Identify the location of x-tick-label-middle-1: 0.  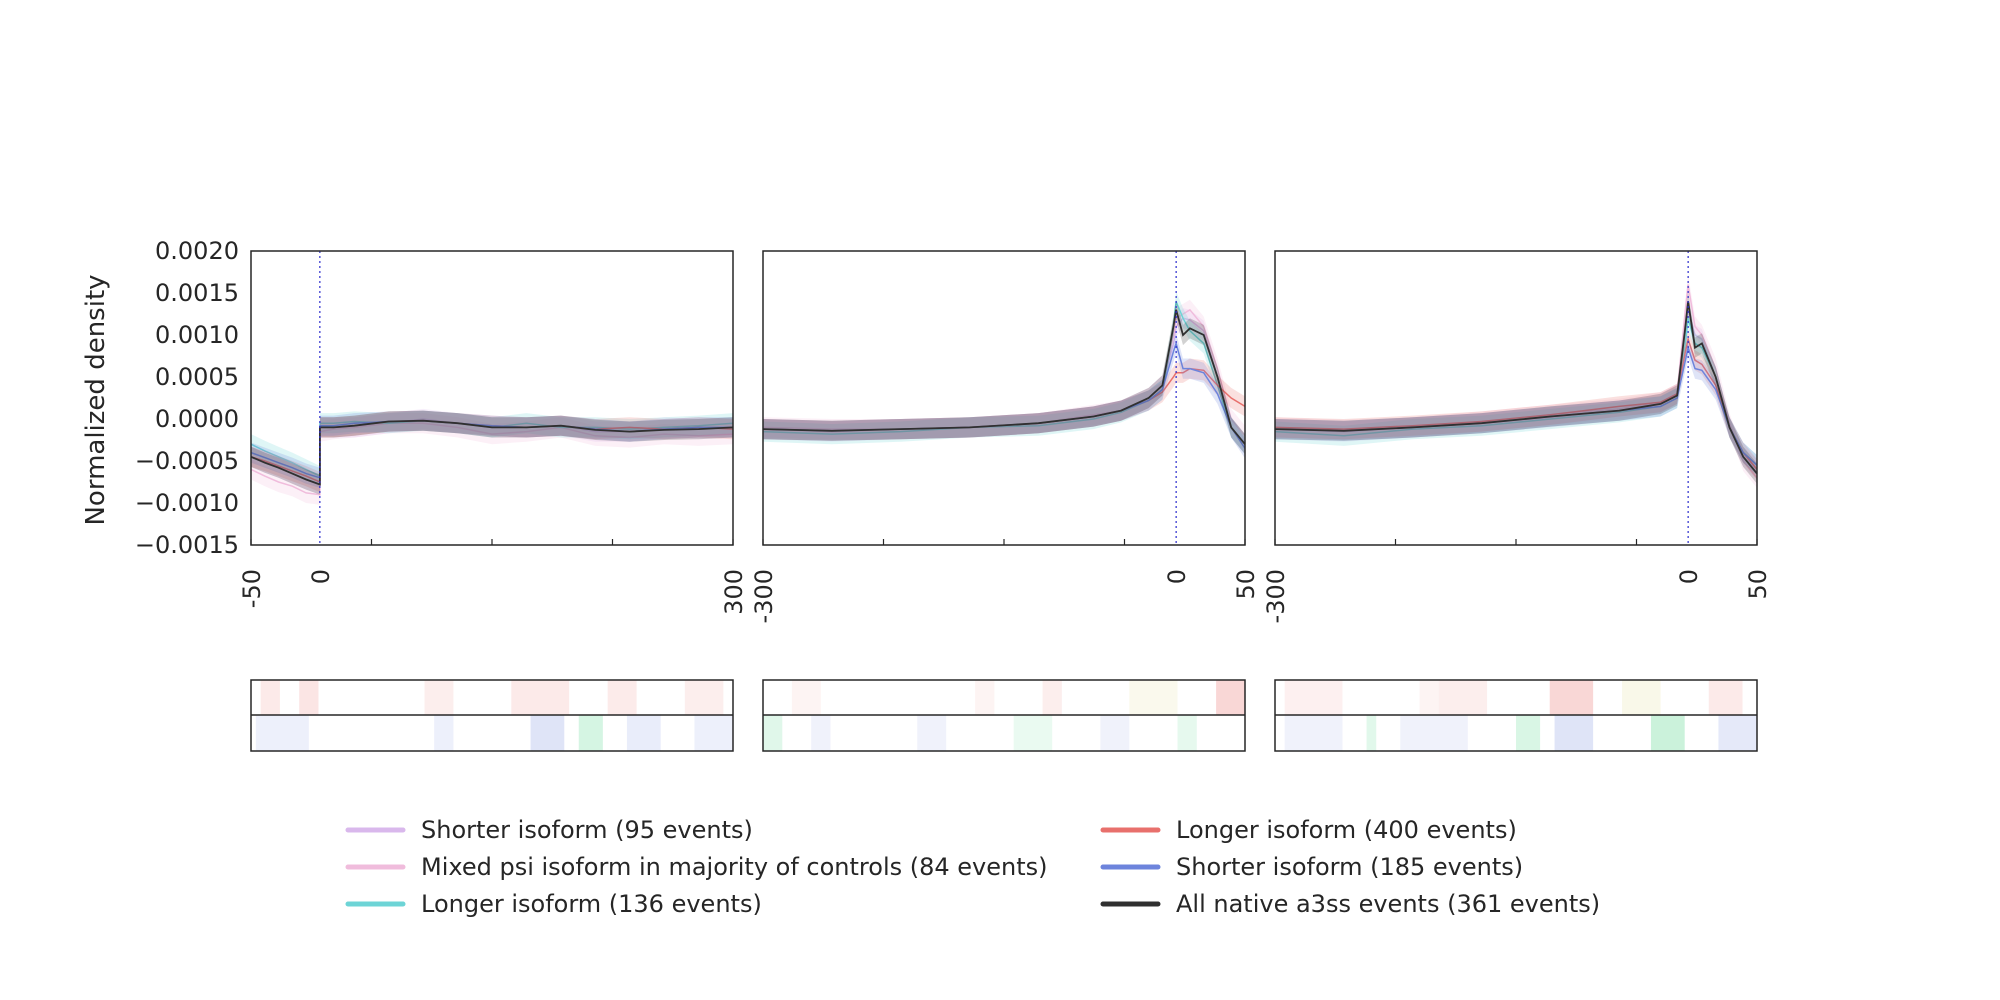
(1177, 576).